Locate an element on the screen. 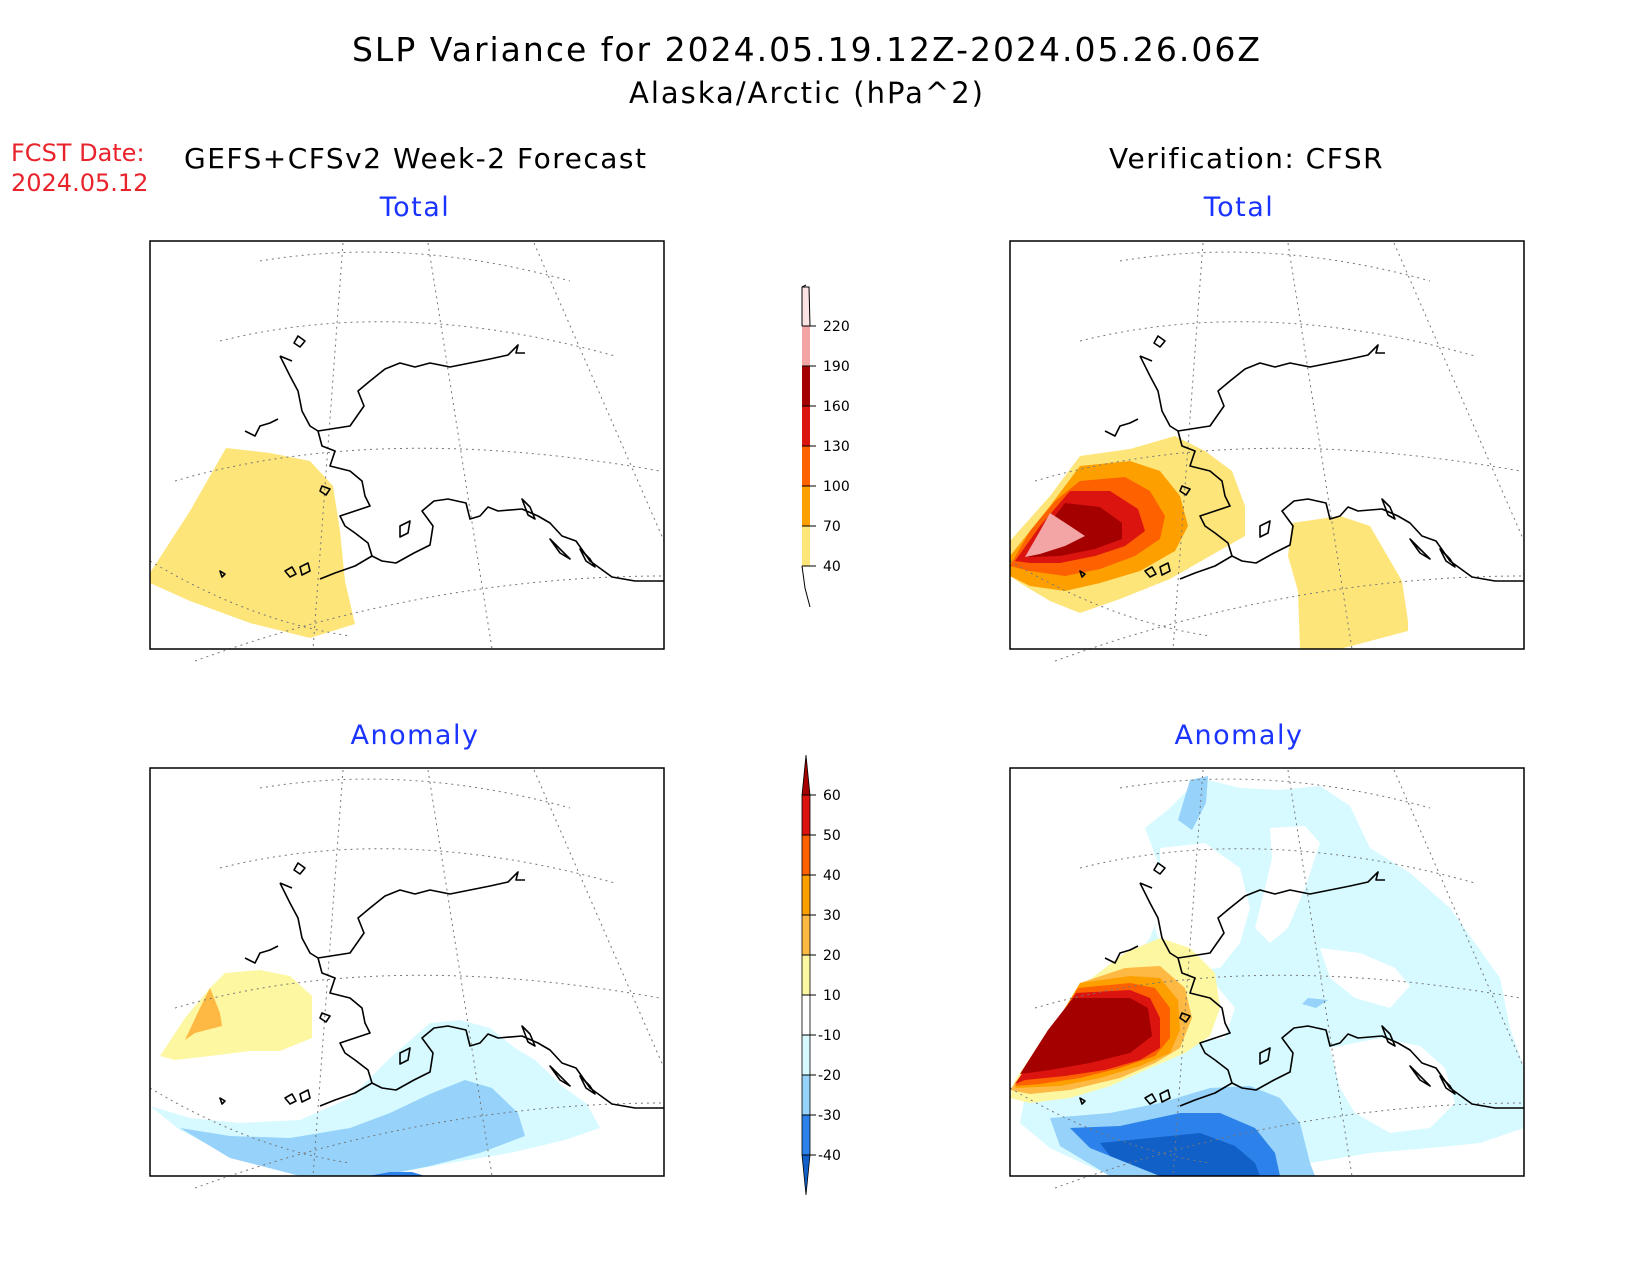  panel-forecast-total is located at coordinates (407, 451).